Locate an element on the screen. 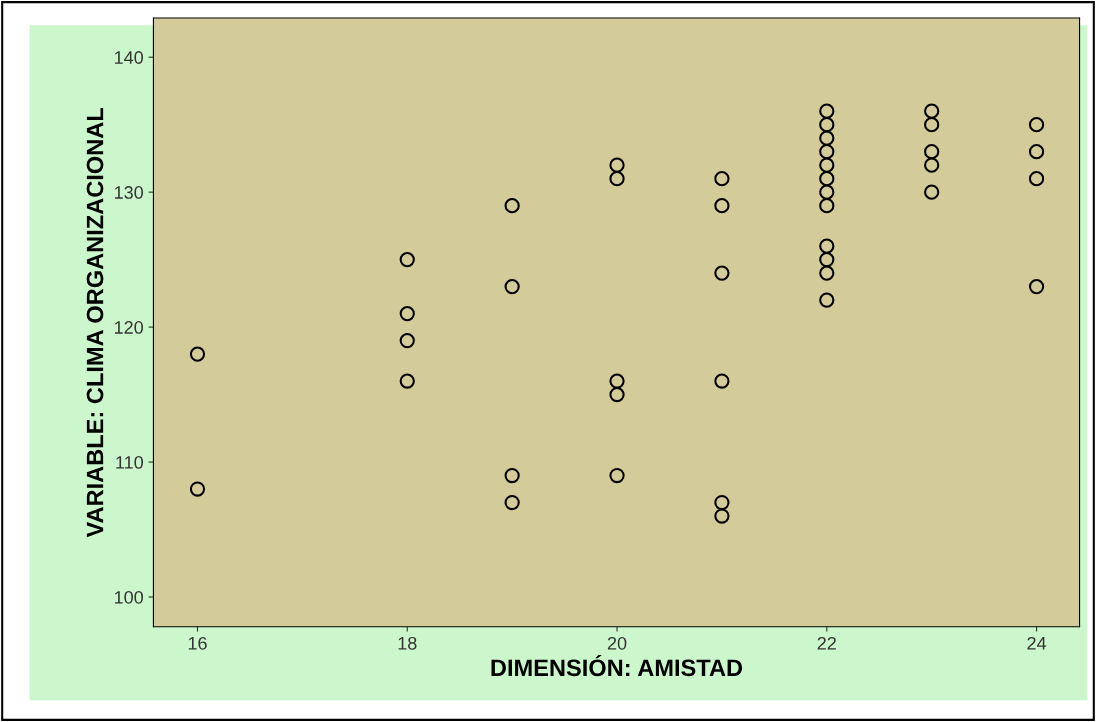  y-tick-label: 140 is located at coordinates (129, 57).